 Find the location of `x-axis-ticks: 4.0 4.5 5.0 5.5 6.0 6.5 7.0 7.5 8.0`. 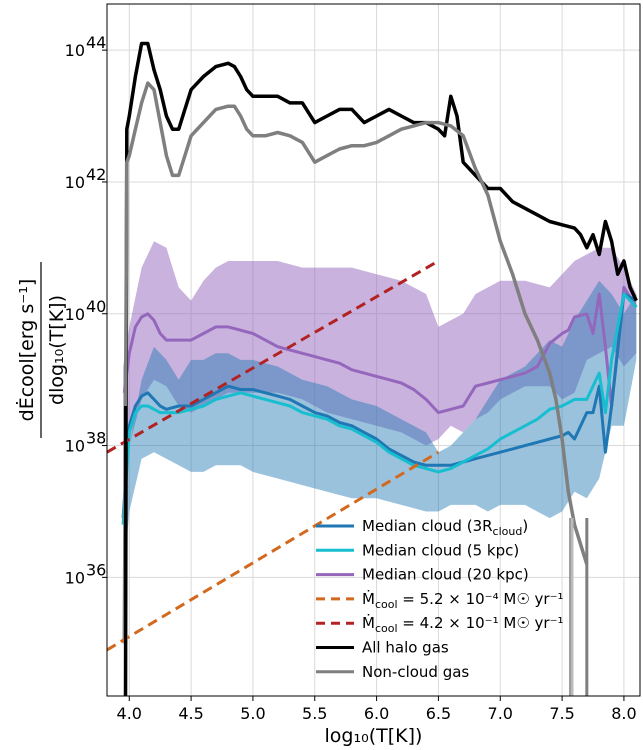

x-axis-ticks: 4.0 4.5 5.0 5.5 6.0 6.5 7.0 7.5 8.0 is located at coordinates (377, 709).